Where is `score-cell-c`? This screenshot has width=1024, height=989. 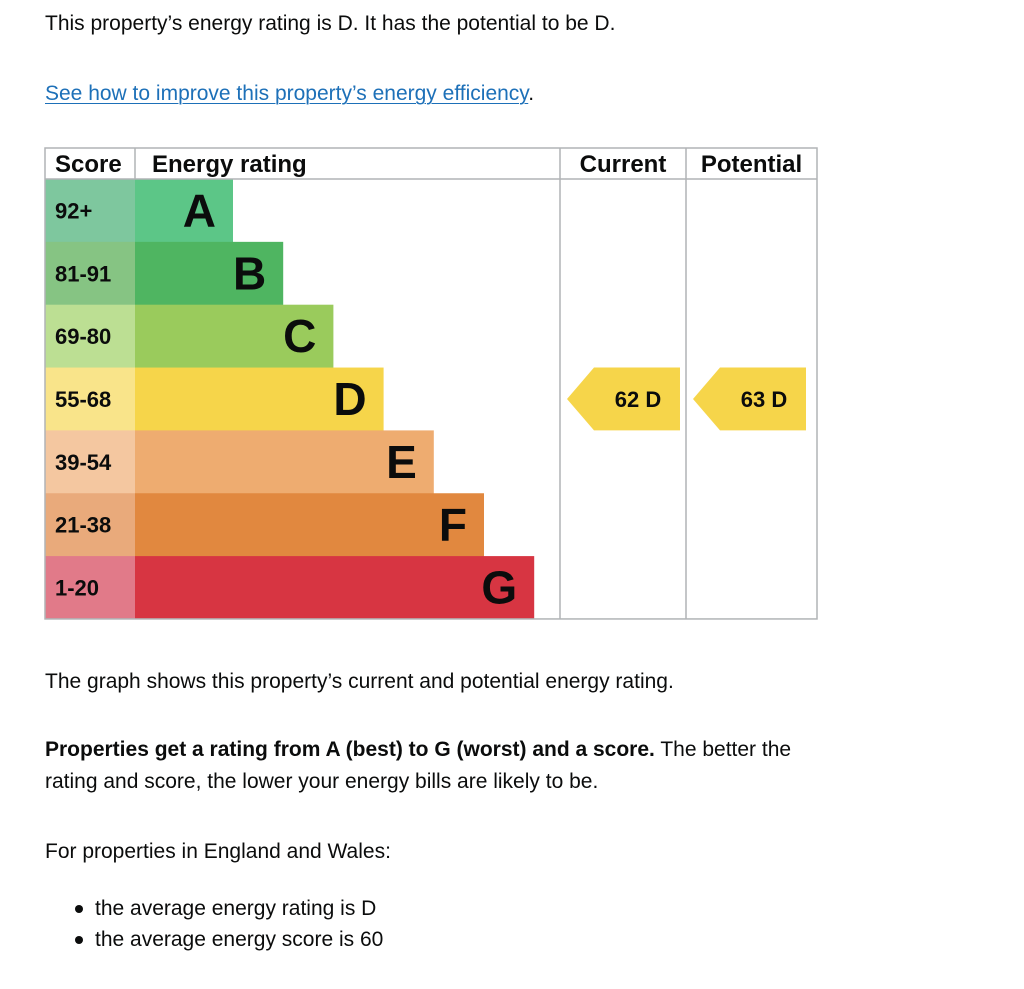 score-cell-c is located at coordinates (90, 336).